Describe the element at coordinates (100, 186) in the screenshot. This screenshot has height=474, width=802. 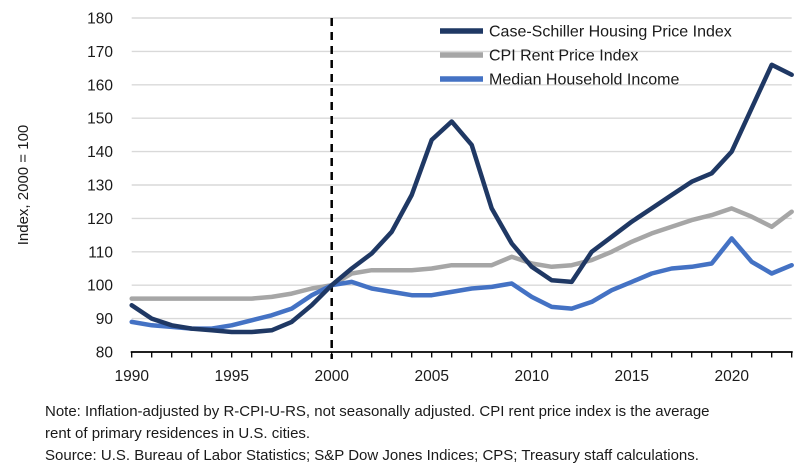
I see `y-tick-label: 130` at that location.